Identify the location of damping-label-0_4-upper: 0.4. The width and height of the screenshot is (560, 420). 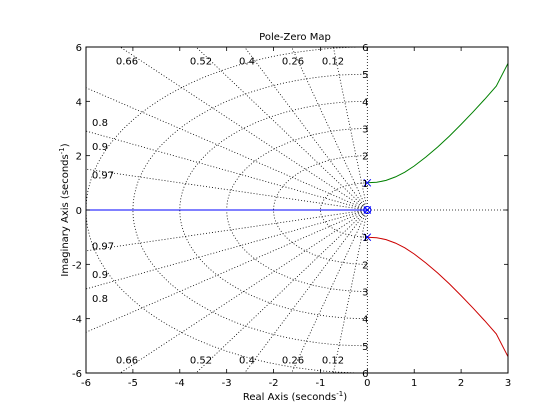
(247, 62).